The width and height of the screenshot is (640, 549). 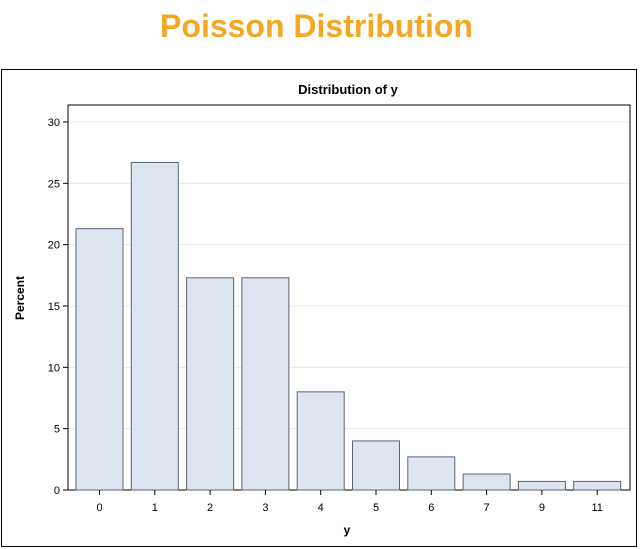 I want to click on y-tick-label: 15, so click(x=54, y=307).